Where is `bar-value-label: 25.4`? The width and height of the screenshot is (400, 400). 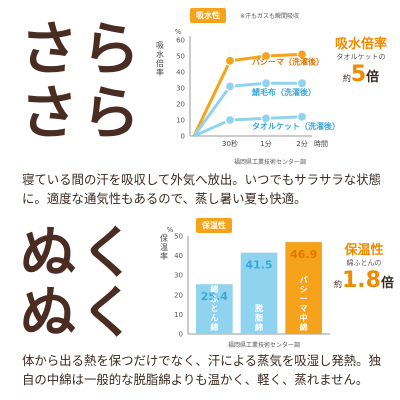 bar-value-label: 25.4 is located at coordinates (214, 296).